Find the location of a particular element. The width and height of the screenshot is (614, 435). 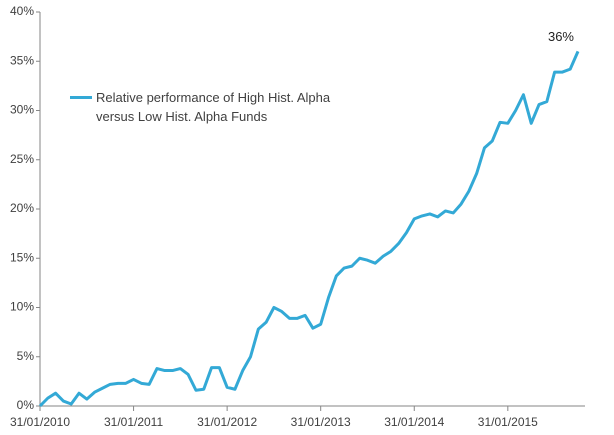

x-tick-label: 31/01/2012 is located at coordinates (227, 422).